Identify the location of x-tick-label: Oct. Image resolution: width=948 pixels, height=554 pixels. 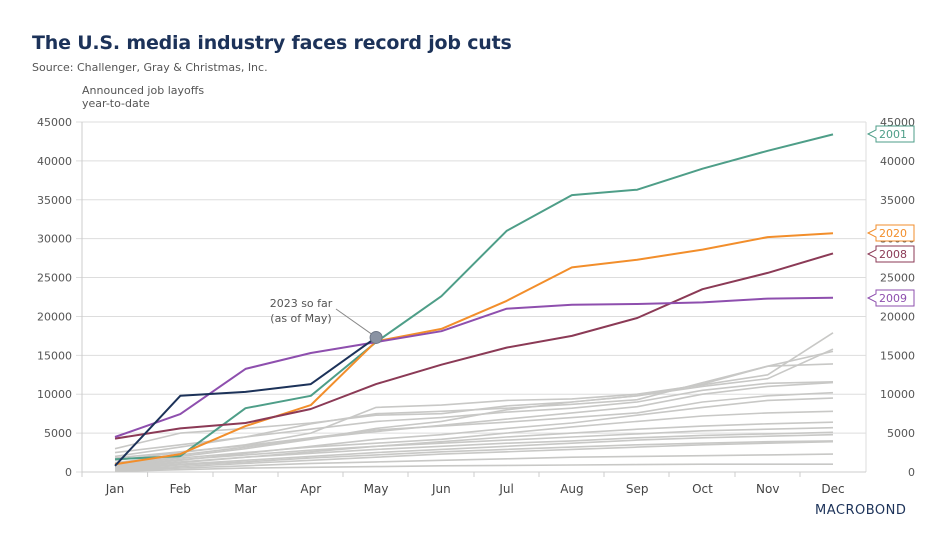
(702, 489).